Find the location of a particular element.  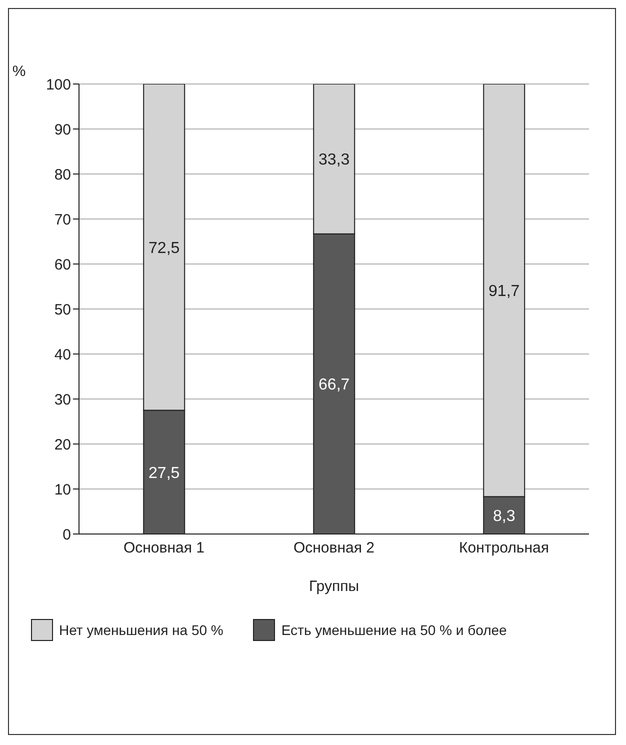

y-tick-label: 60 is located at coordinates (62, 265).